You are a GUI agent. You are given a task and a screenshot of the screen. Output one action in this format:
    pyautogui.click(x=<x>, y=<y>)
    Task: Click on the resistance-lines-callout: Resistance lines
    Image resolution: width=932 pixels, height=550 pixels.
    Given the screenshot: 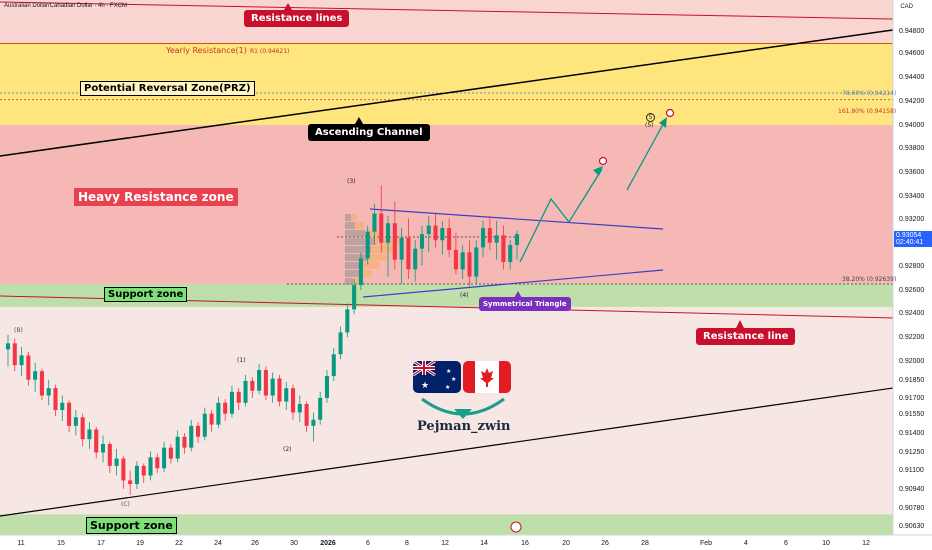 What is the action you would take?
    pyautogui.click(x=297, y=18)
    